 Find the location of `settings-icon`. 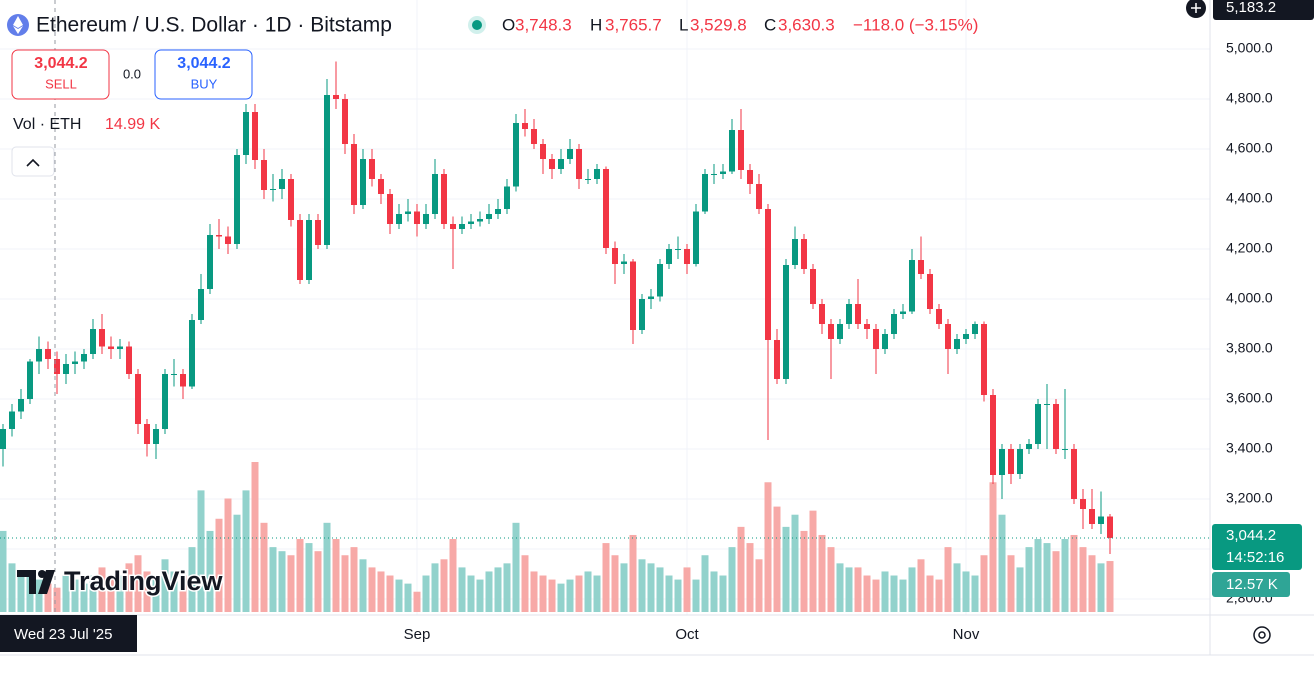

settings-icon is located at coordinates (1262, 635).